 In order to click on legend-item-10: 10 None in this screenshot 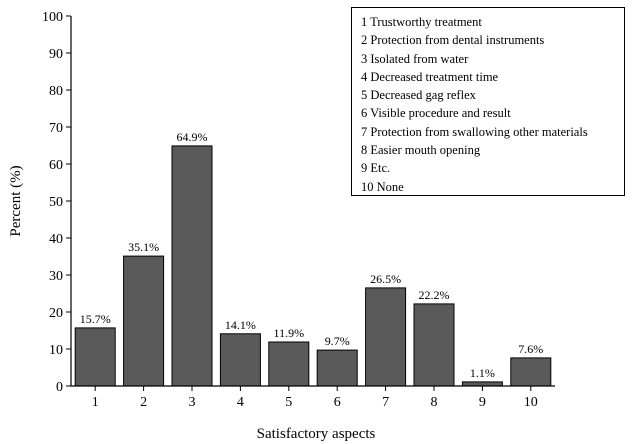, I will do `click(382, 186)`.